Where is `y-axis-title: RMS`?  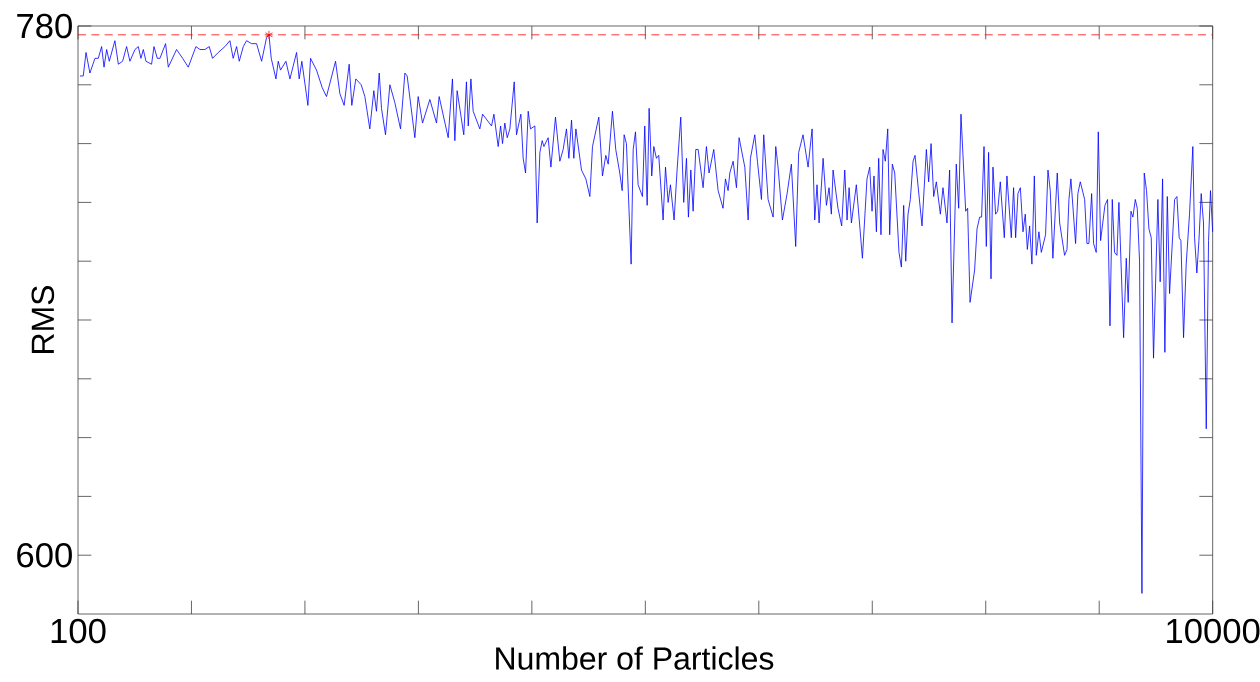
y-axis-title: RMS is located at coordinates (43, 319).